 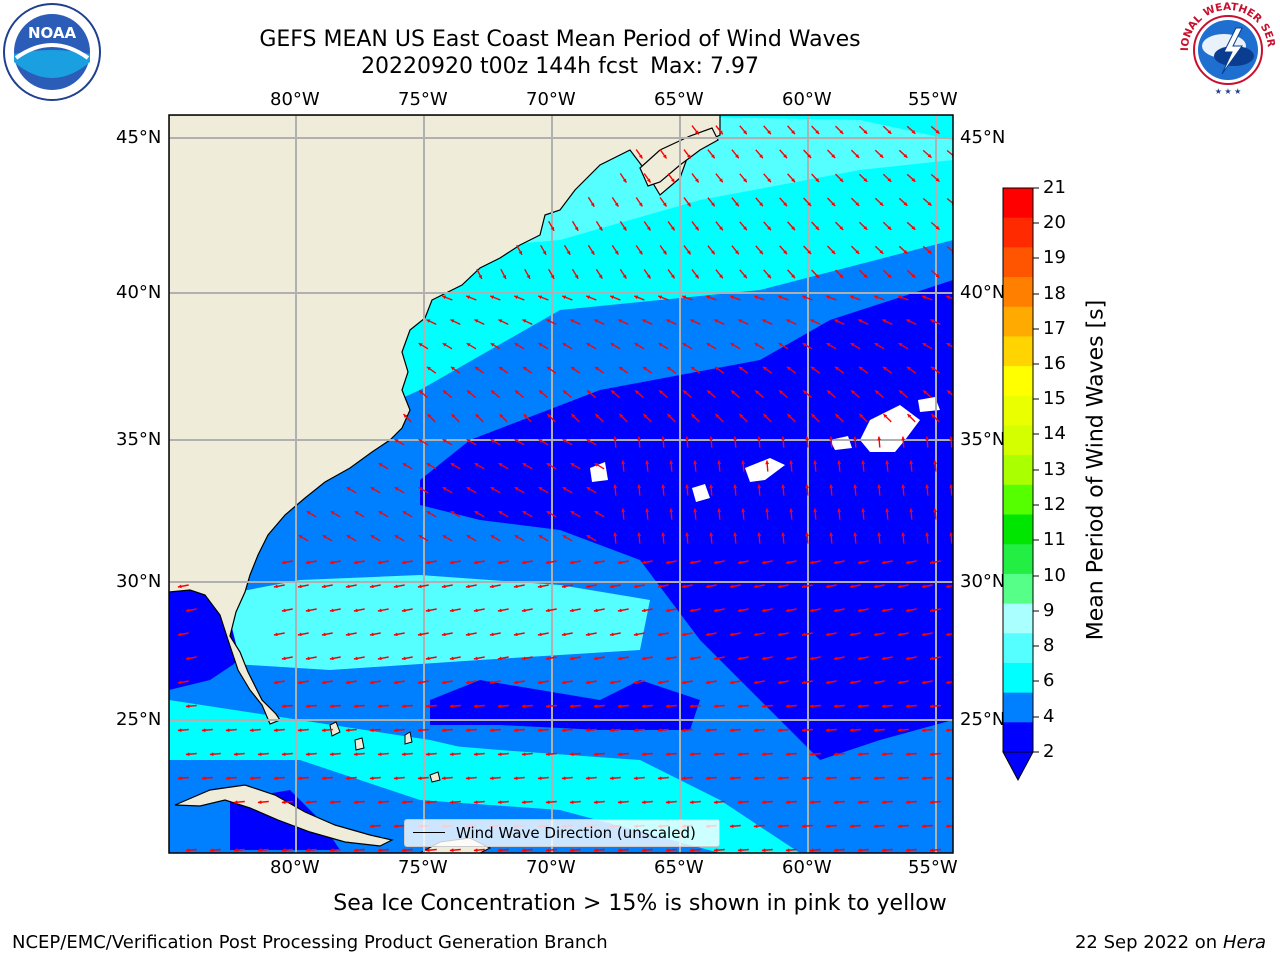 I want to click on host-name: Hera, so click(x=1244, y=942).